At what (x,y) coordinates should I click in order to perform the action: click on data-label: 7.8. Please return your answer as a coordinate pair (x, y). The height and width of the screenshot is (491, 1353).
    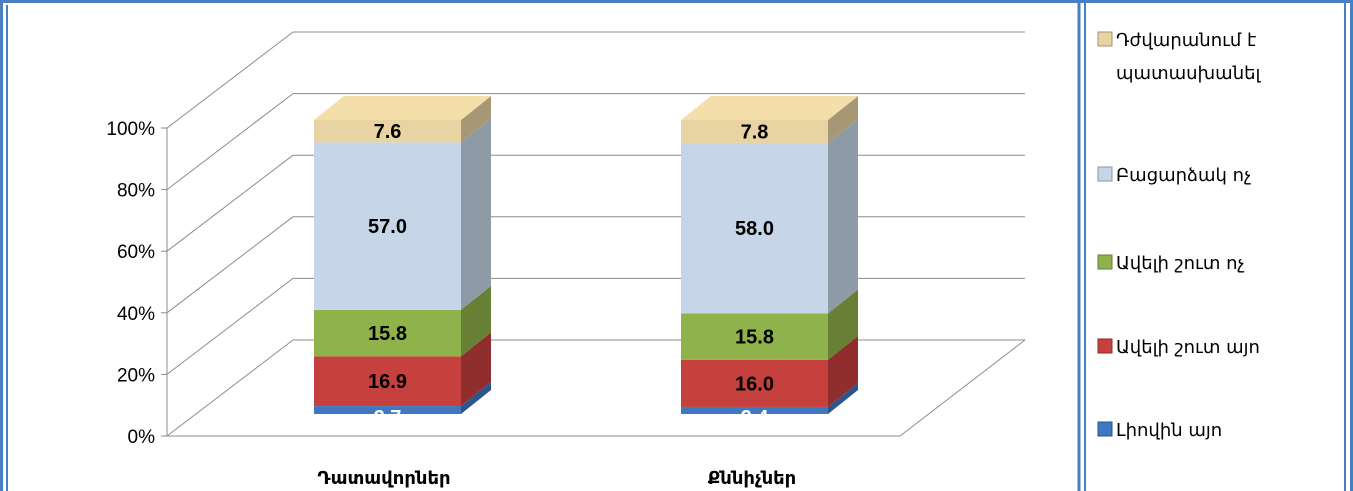
    Looking at the image, I should click on (755, 132).